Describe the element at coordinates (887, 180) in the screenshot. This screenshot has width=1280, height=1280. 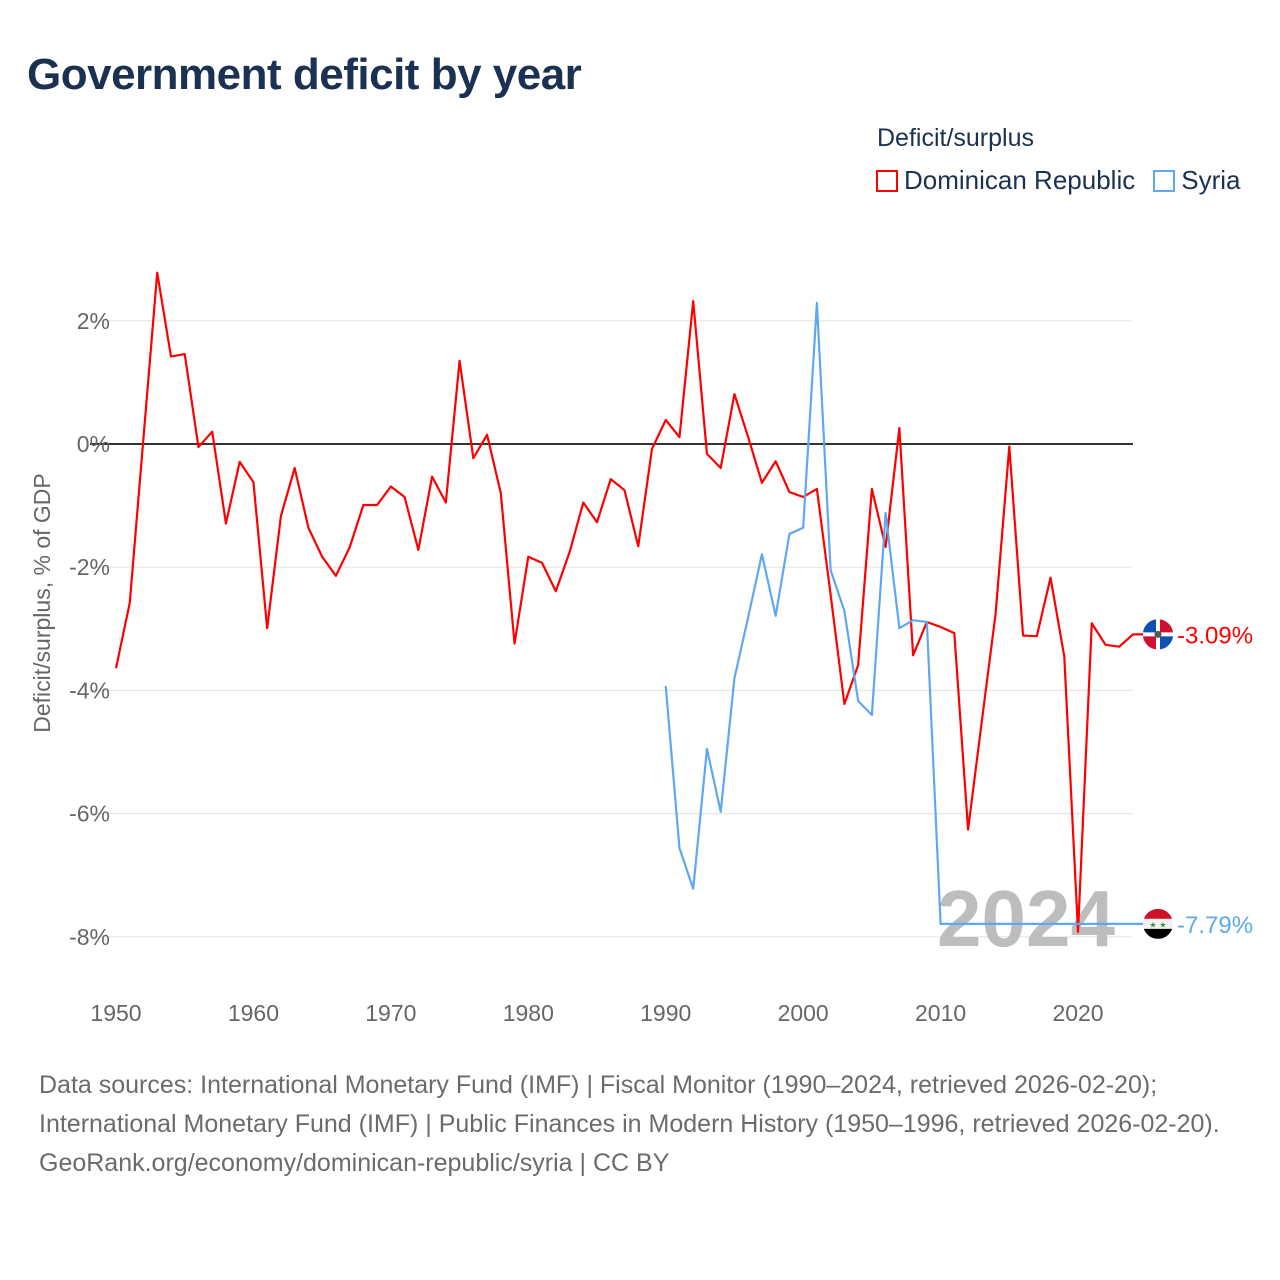
I see `legend-swatch-dominican-republic` at that location.